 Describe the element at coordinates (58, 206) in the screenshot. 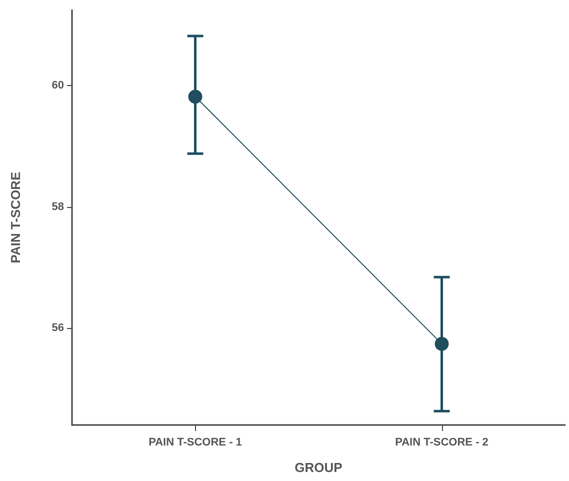

I see `y-tick-label: 58` at that location.